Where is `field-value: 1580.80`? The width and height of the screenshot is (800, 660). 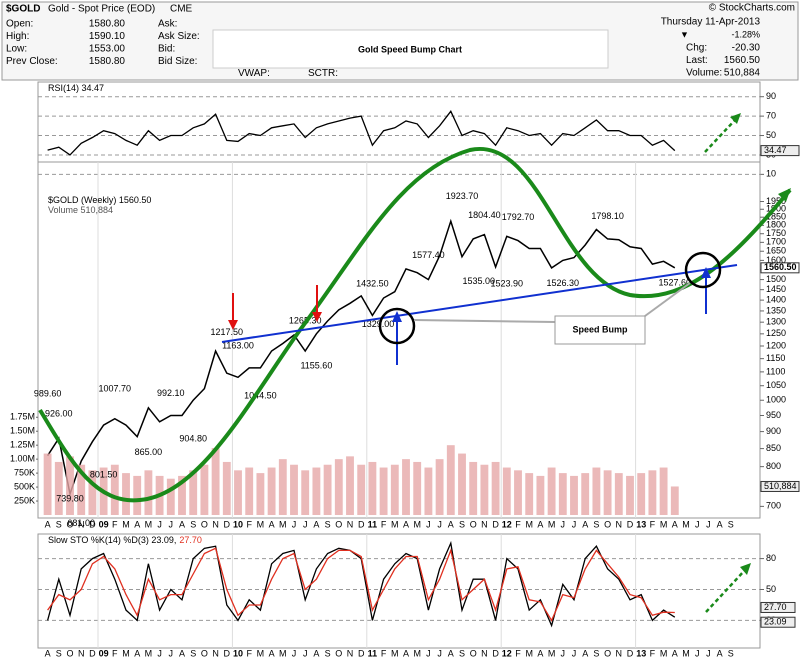
field-value: 1580.80 is located at coordinates (107, 61).